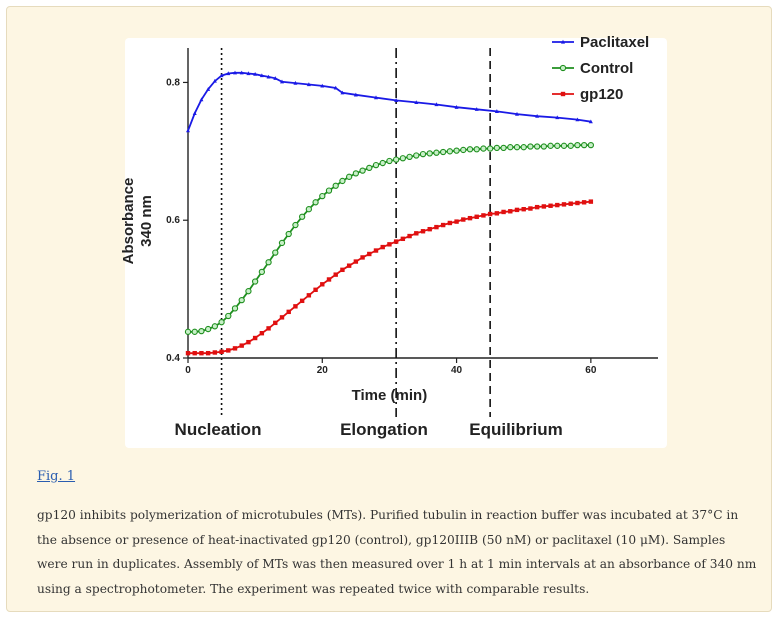  Describe the element at coordinates (390, 395) in the screenshot. I see `x-axis-label: Time (min)` at that location.